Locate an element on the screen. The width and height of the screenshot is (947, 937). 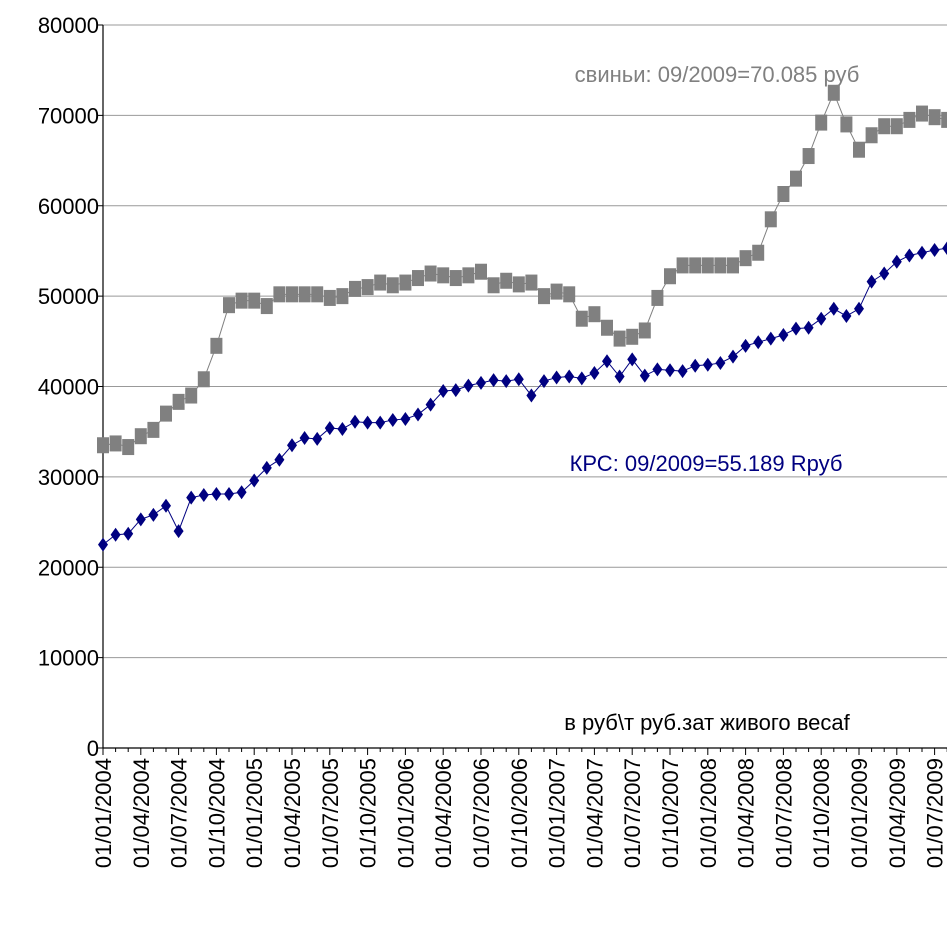
annotation: КРС: 09/2009=55.189 Rруб is located at coordinates (706, 463).